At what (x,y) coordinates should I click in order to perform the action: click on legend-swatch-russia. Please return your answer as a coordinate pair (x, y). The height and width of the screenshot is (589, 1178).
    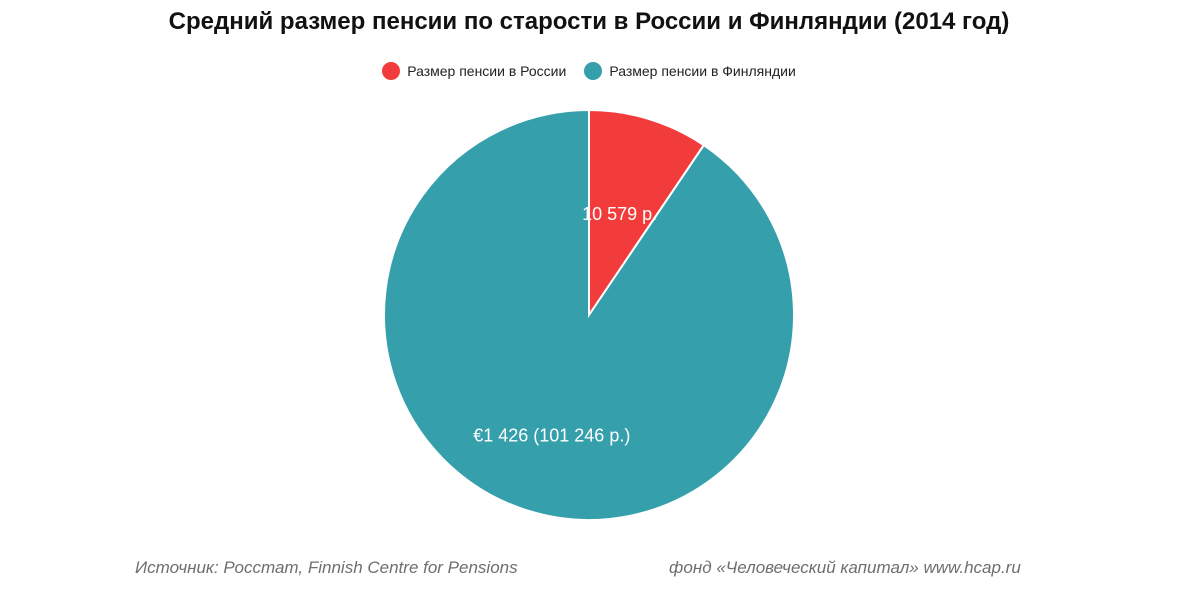
    Looking at the image, I should click on (391, 71).